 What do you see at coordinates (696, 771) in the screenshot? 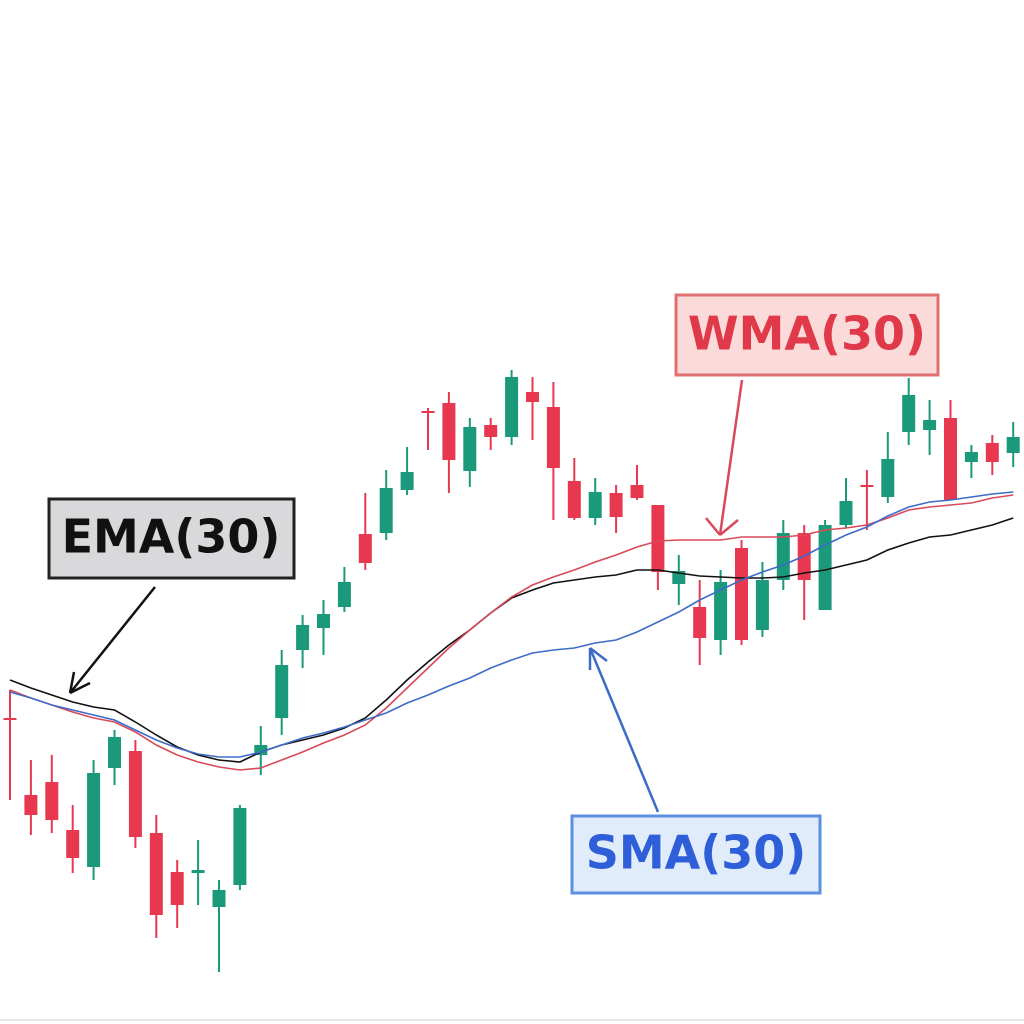
I see `sma-callout: SMA(30)` at bounding box center [696, 771].